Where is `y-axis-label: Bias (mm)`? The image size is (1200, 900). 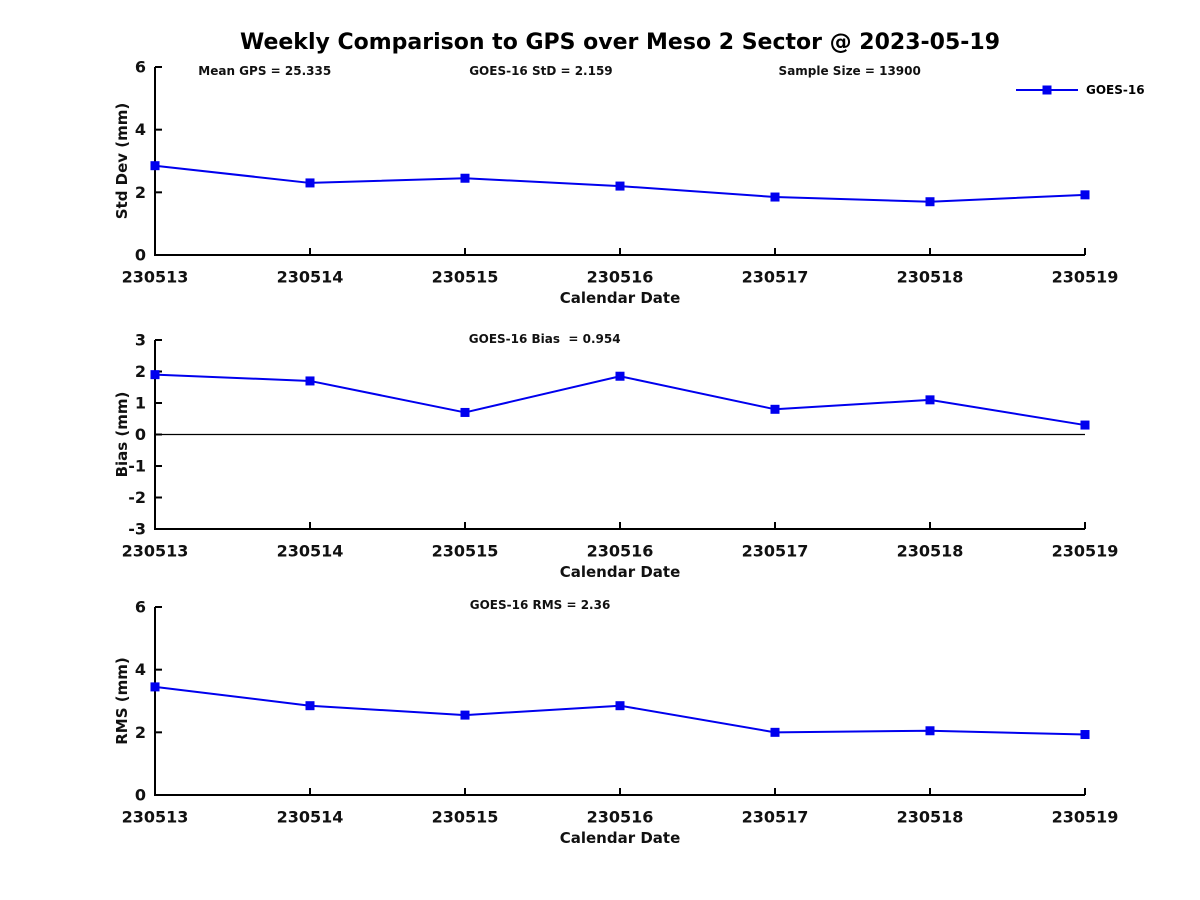
y-axis-label: Bias (mm) is located at coordinates (122, 435).